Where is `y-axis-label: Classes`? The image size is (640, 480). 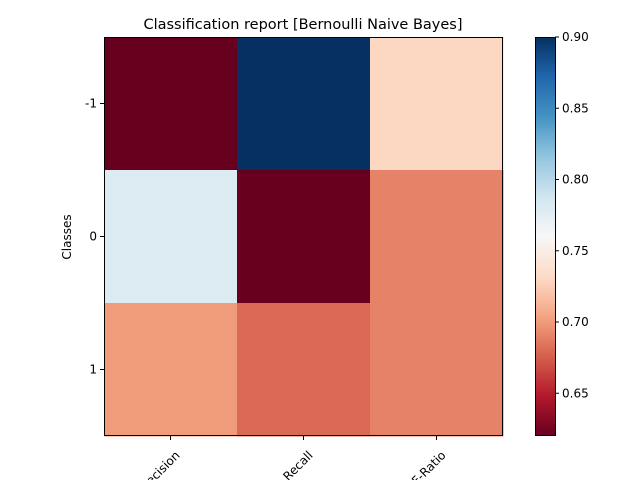 y-axis-label: Classes is located at coordinates (67, 236).